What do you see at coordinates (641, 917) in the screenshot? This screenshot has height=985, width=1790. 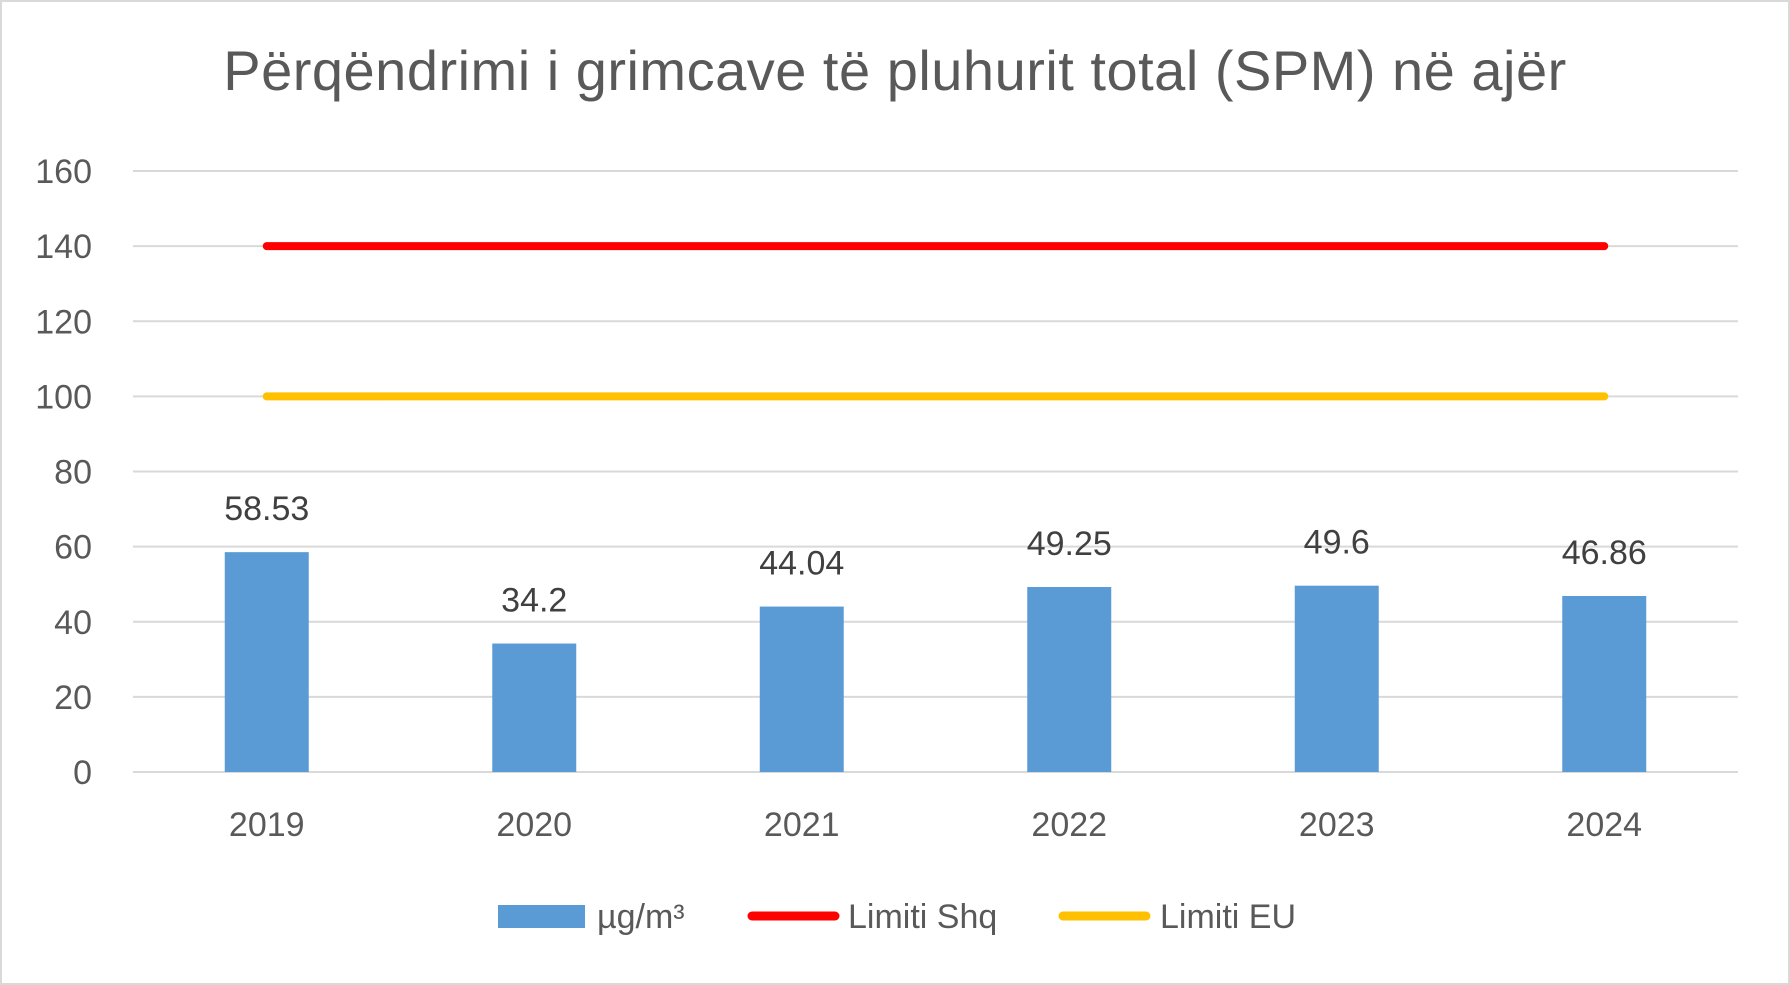 I see `legend-entry-label: µg/m³` at bounding box center [641, 917].